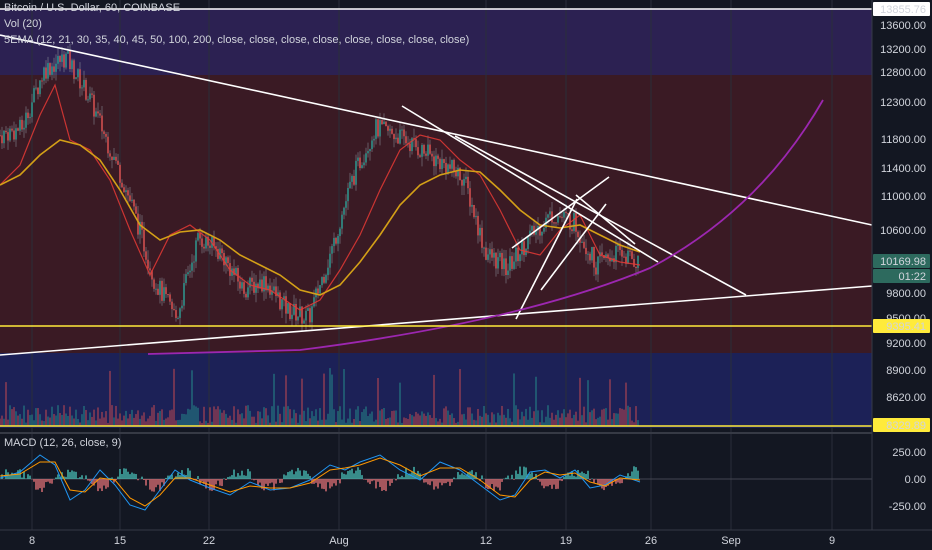 This screenshot has width=932, height=550. What do you see at coordinates (23, 24) in the screenshot?
I see `ema-indicator-label: Vol (20)` at bounding box center [23, 24].